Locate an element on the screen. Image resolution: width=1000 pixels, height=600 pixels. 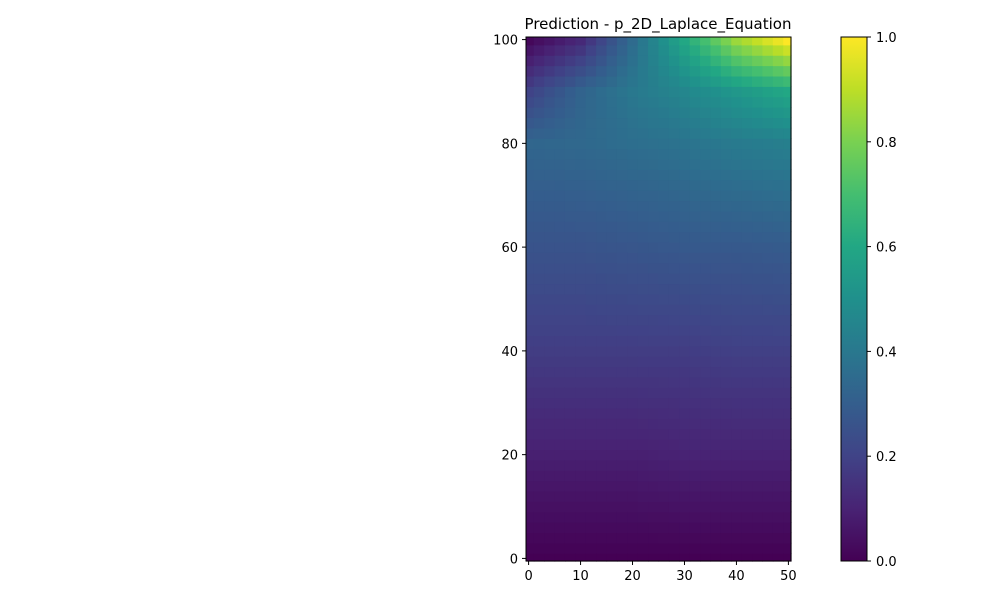
colorbar-tick-label: 0.6 is located at coordinates (886, 248).